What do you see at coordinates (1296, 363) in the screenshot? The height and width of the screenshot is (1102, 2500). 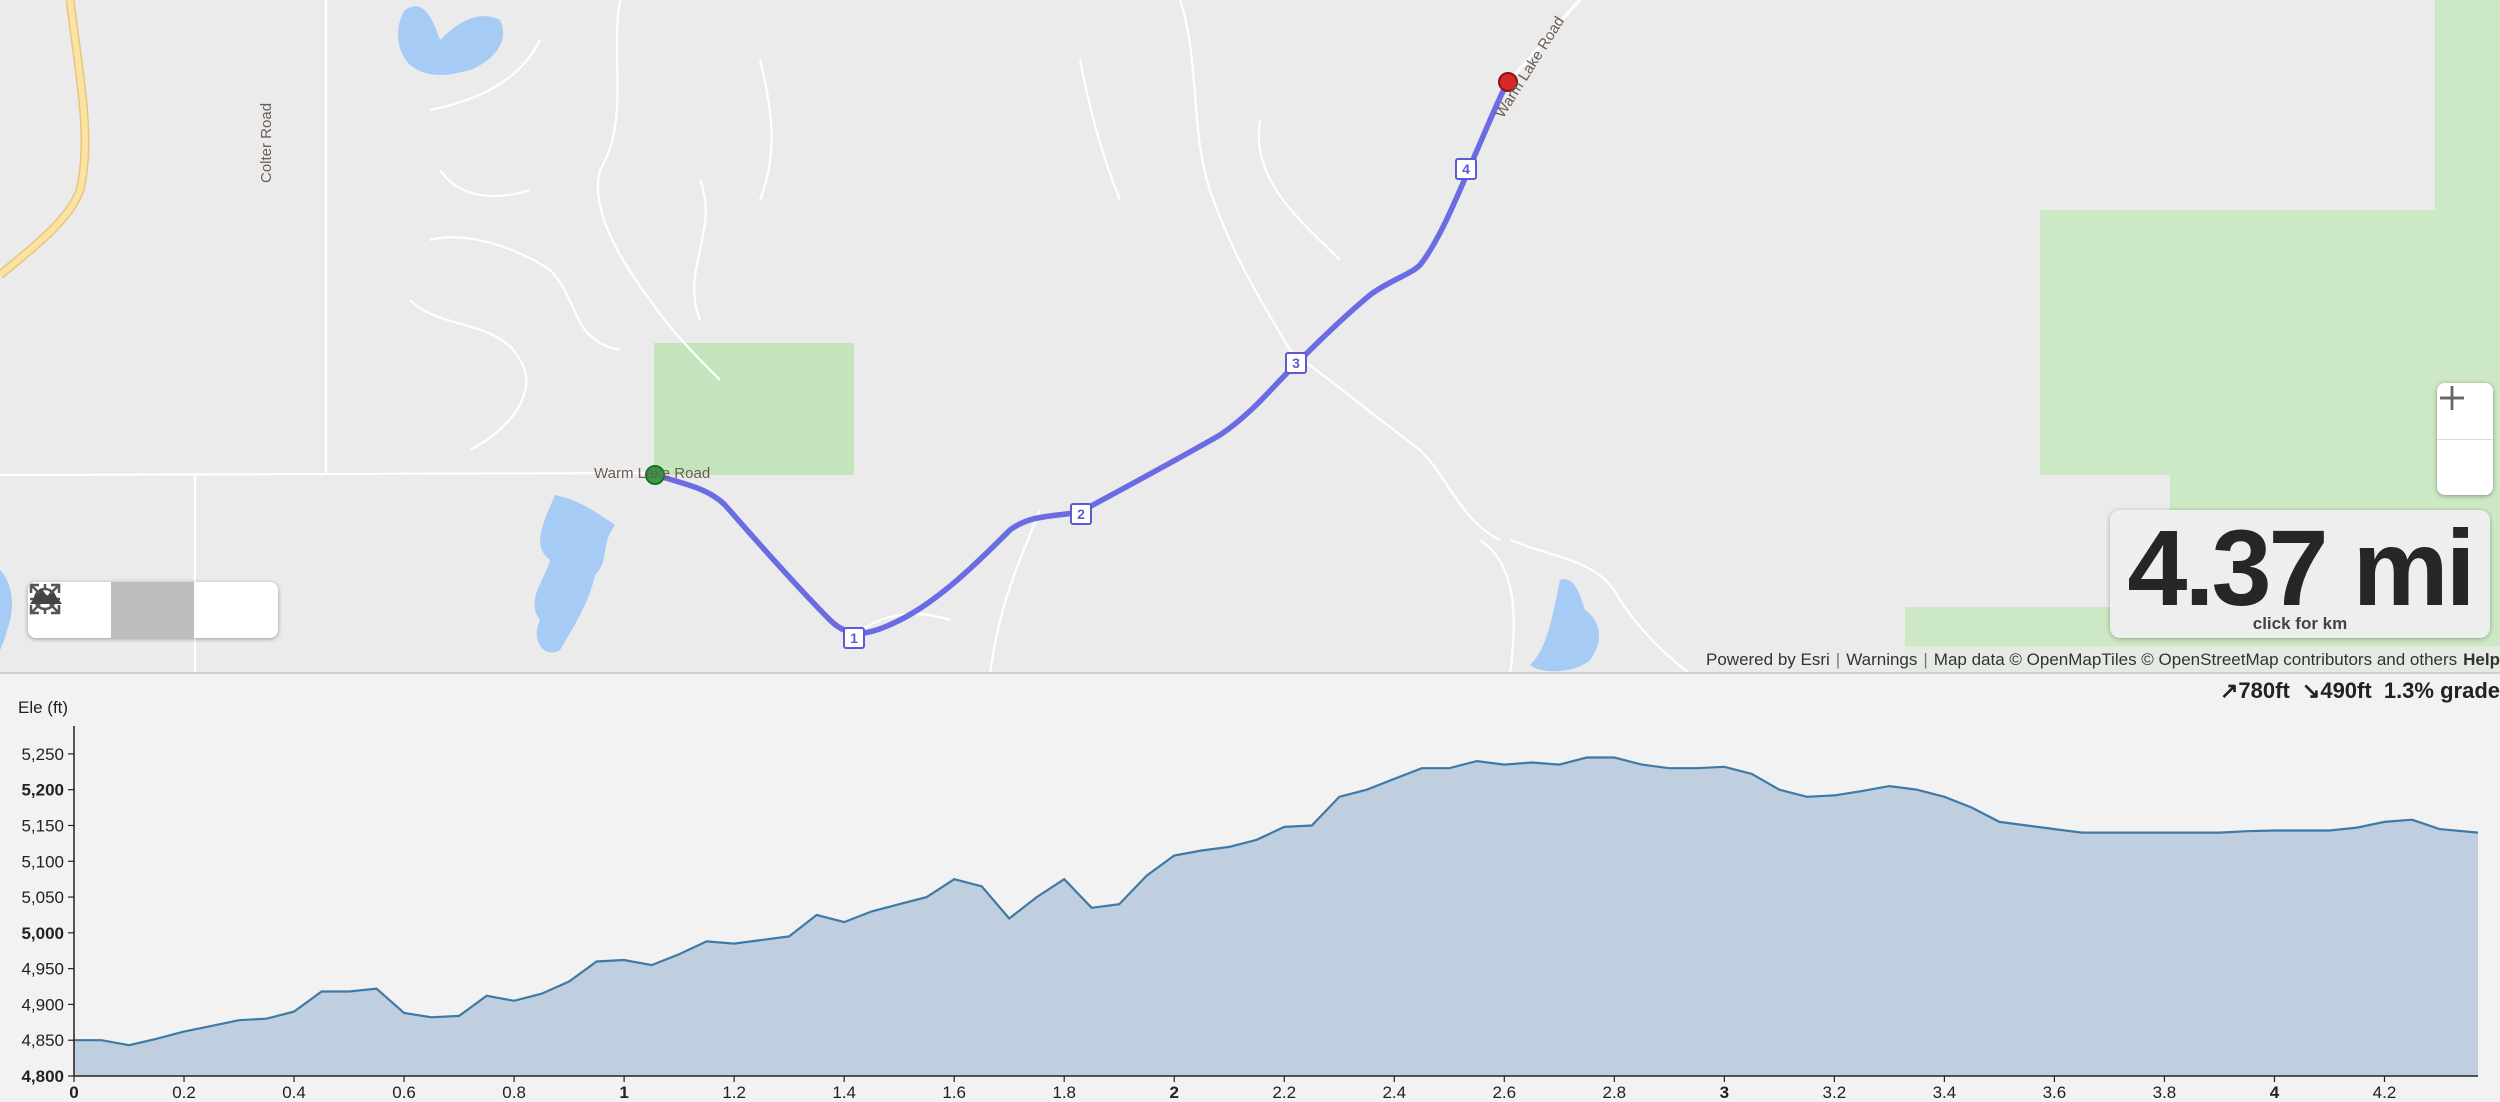 I see `mile-marker-3: 3` at bounding box center [1296, 363].